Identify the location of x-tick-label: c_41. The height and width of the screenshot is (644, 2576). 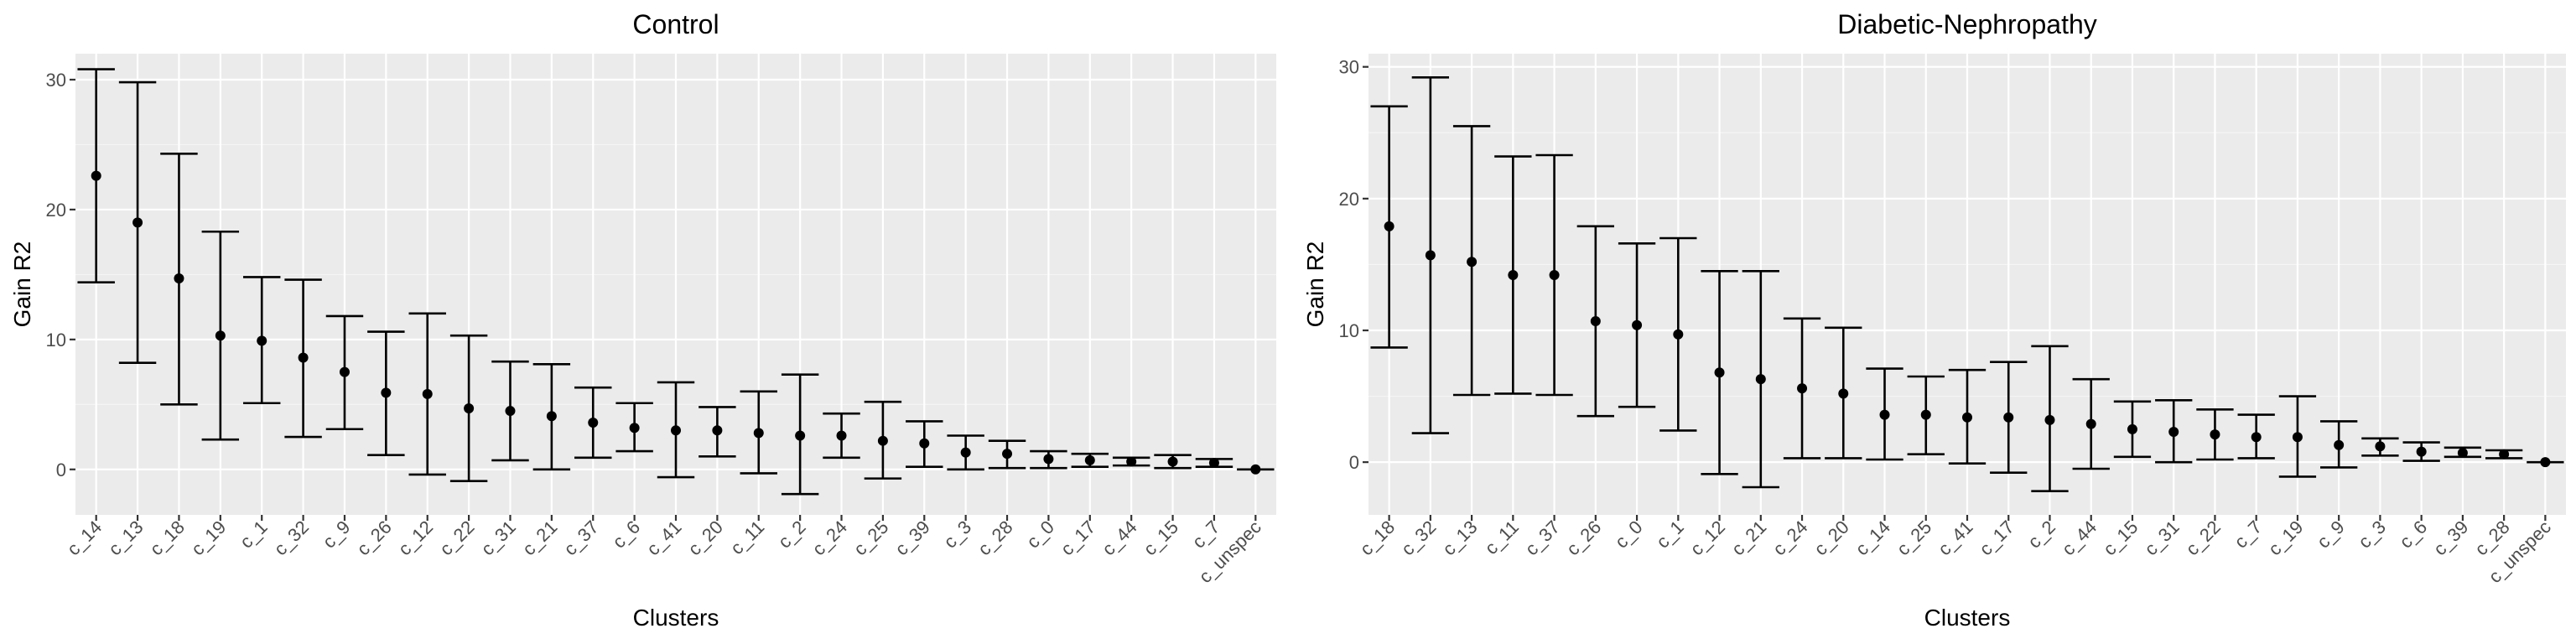
(1955, 538).